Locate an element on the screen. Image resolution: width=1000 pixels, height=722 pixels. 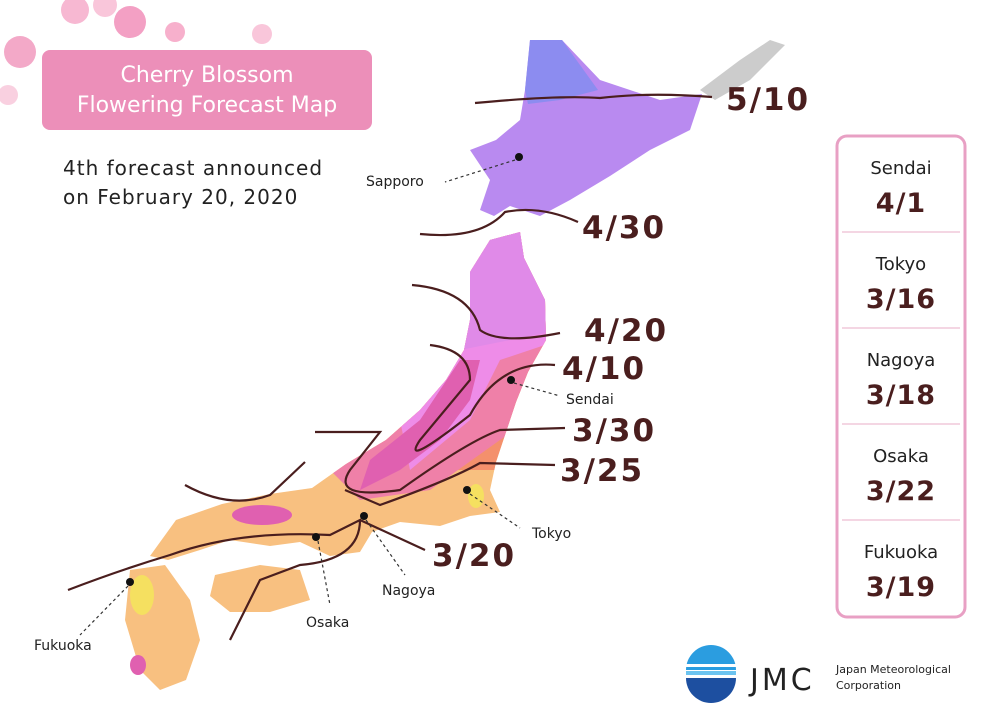
logo-abbr: JMC is located at coordinates (781, 680).